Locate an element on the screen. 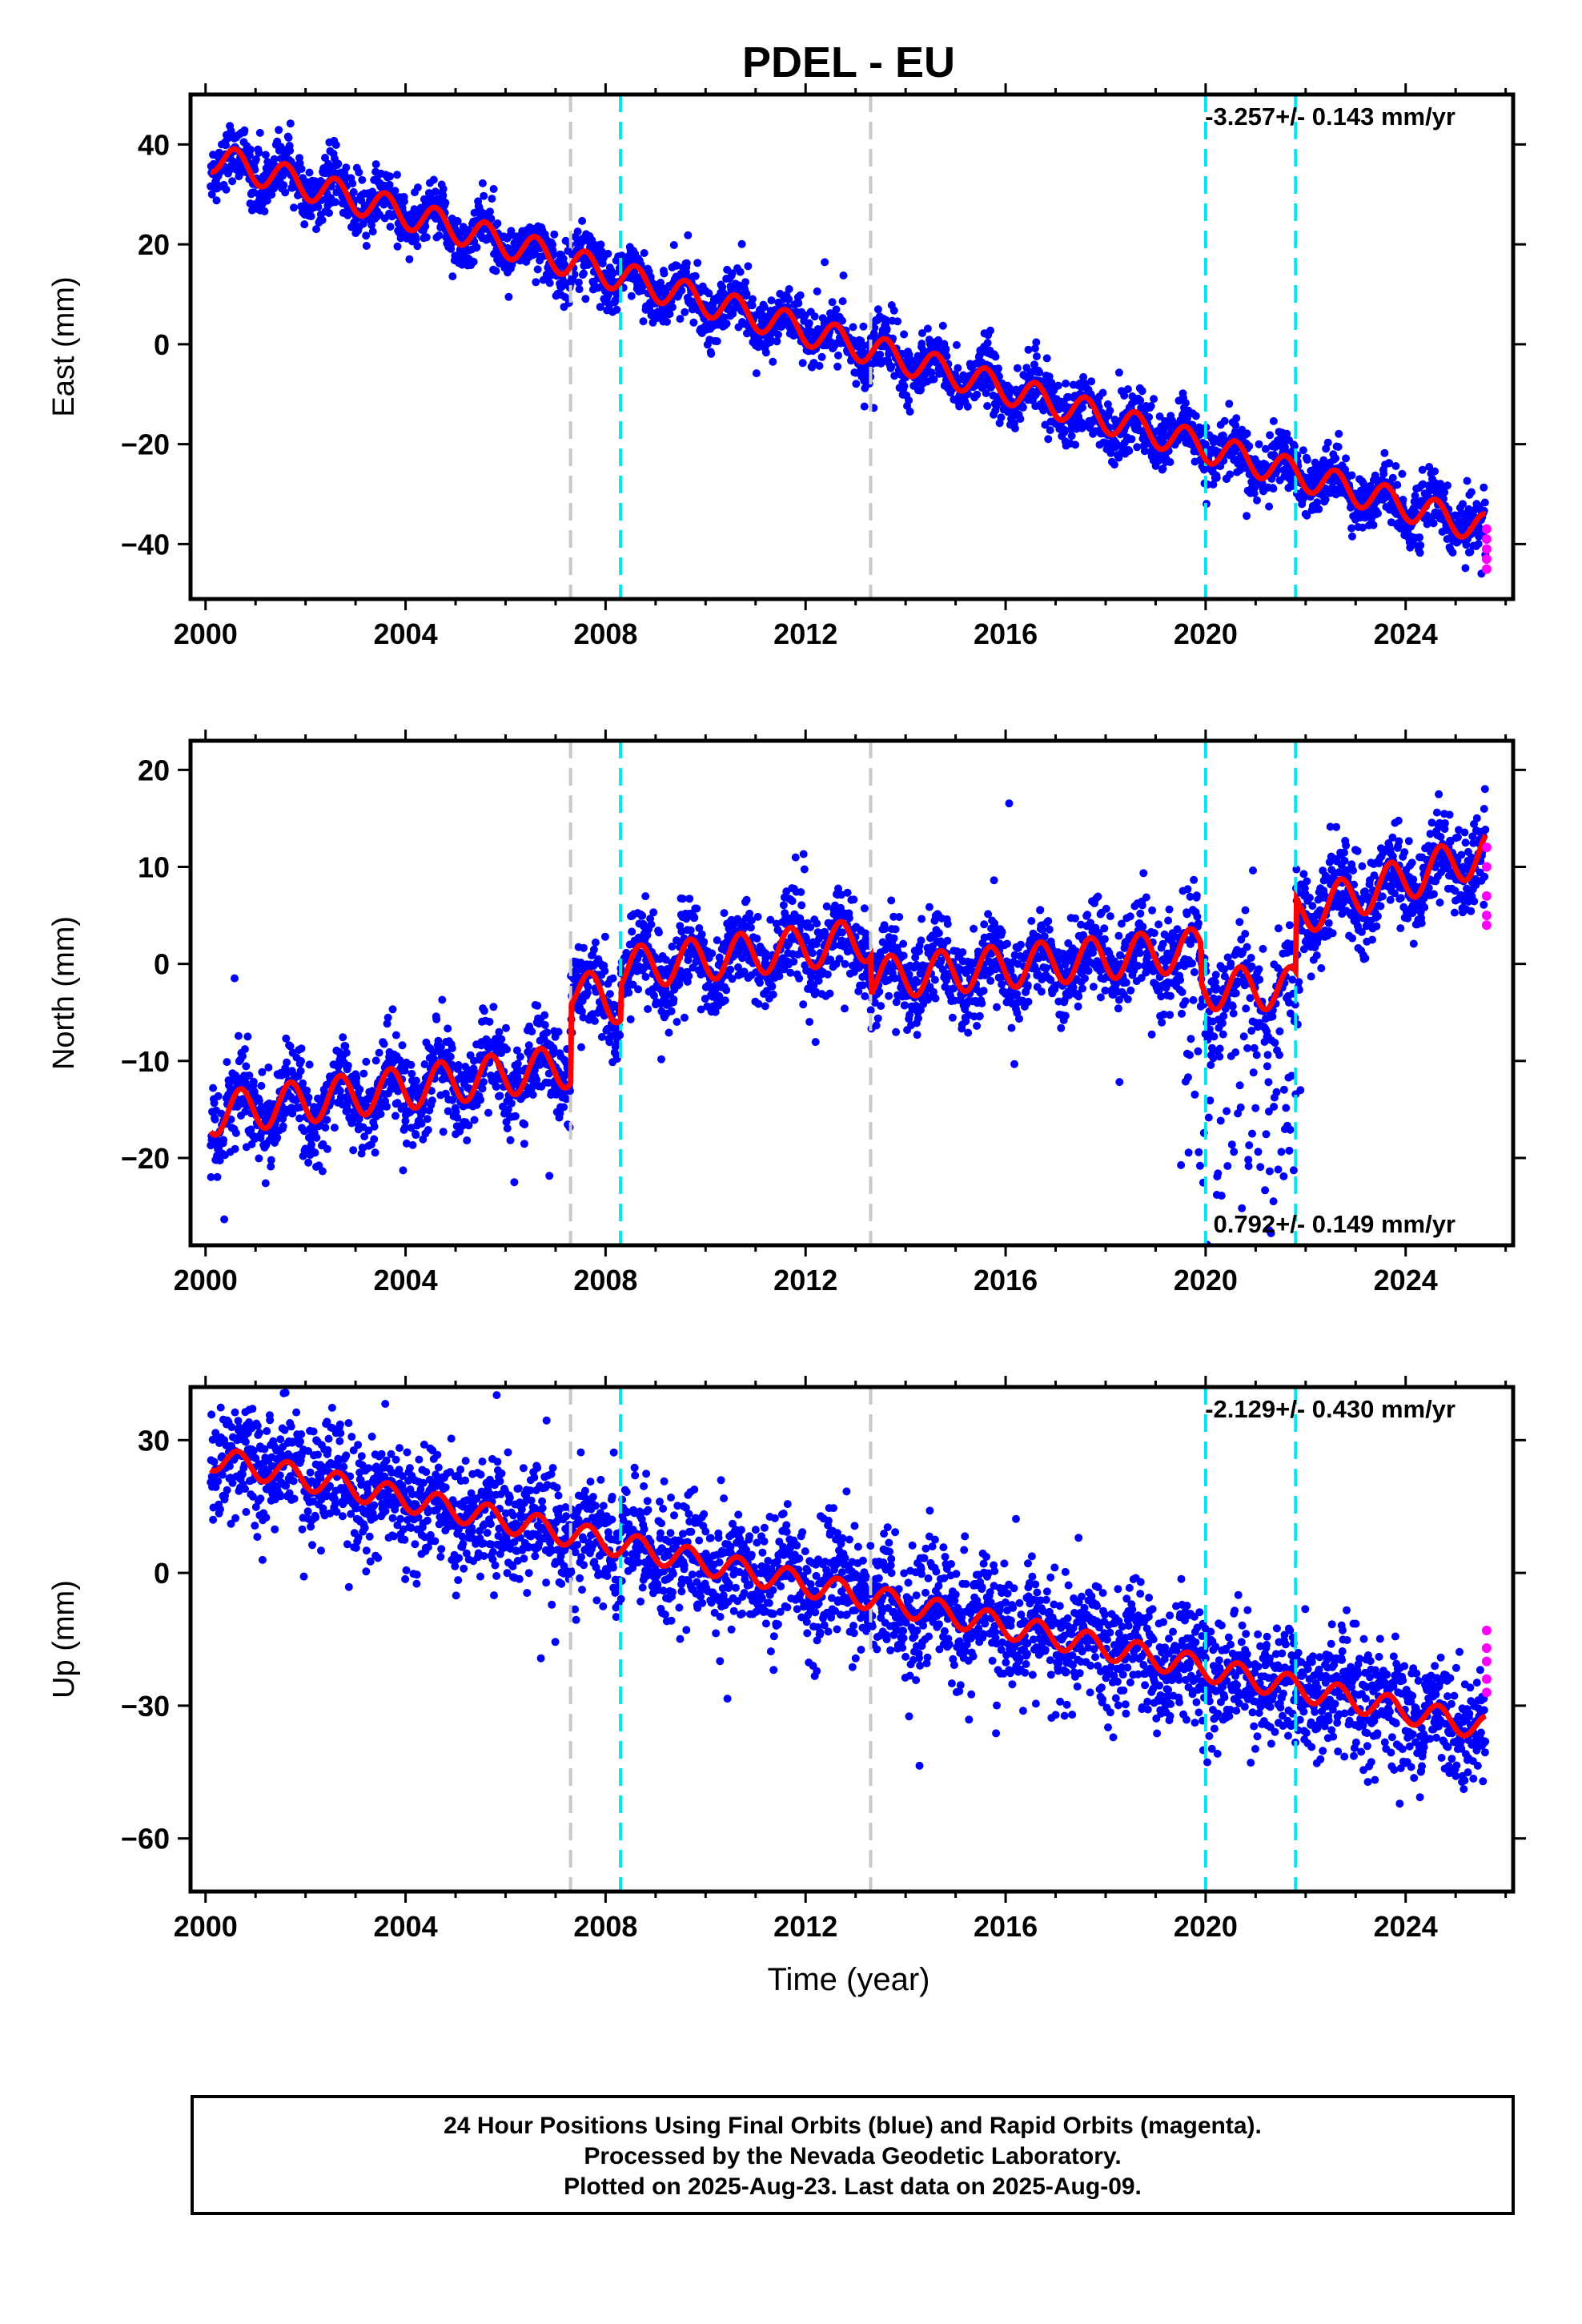 This screenshot has width=1582, height=2324. rapid-orbit-point is located at coordinates (1487, 529).